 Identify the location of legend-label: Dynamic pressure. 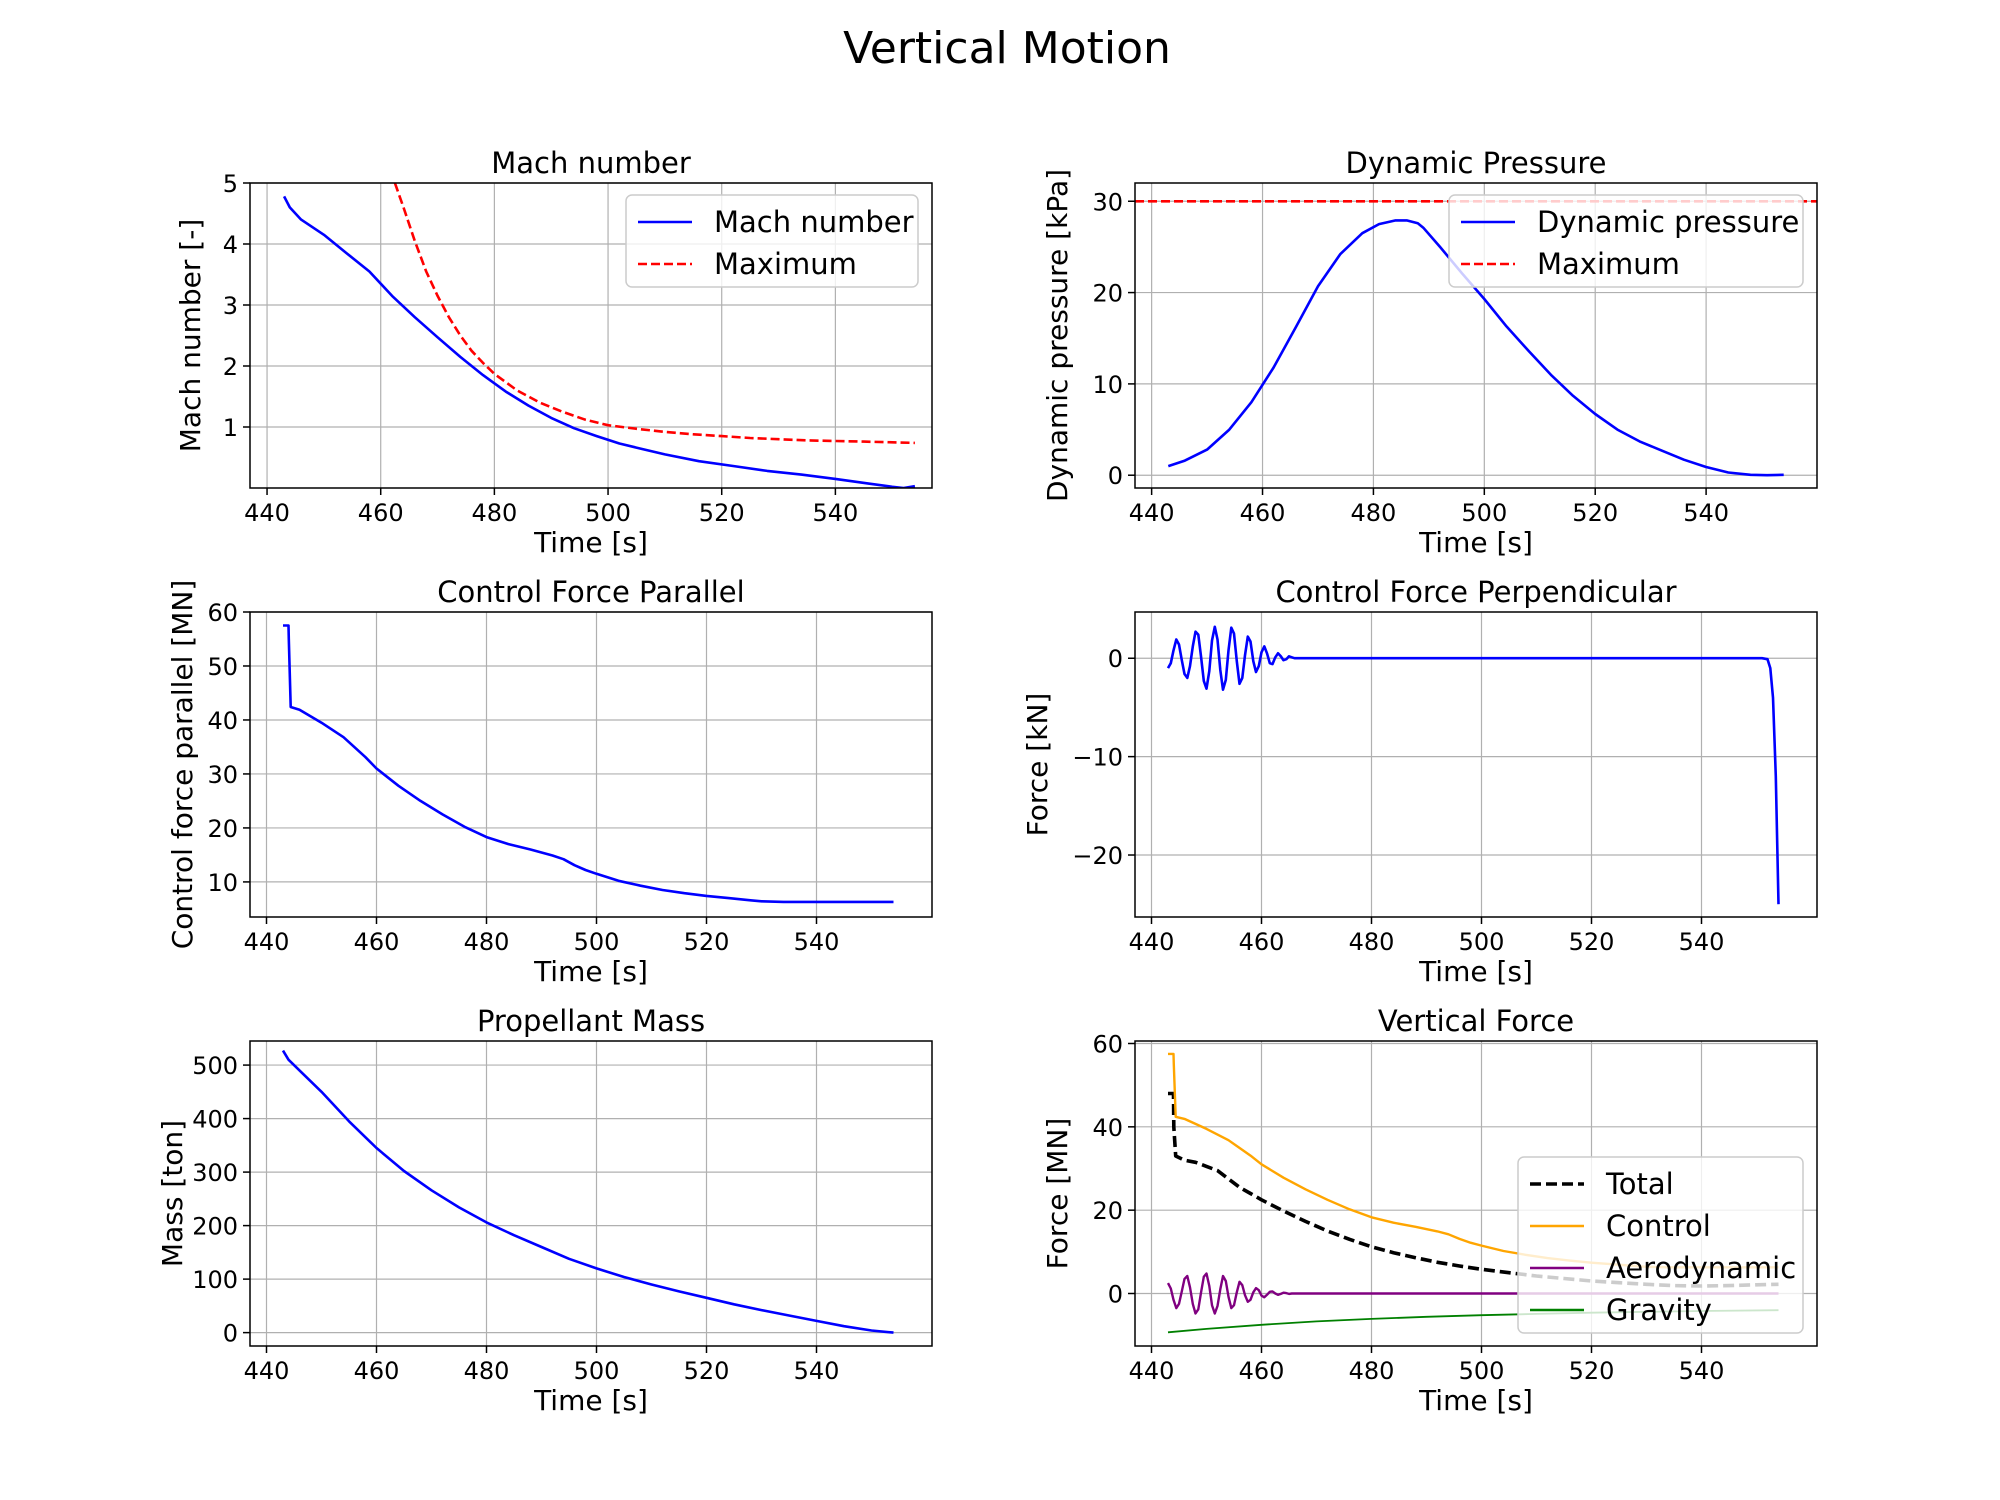
(1668, 222).